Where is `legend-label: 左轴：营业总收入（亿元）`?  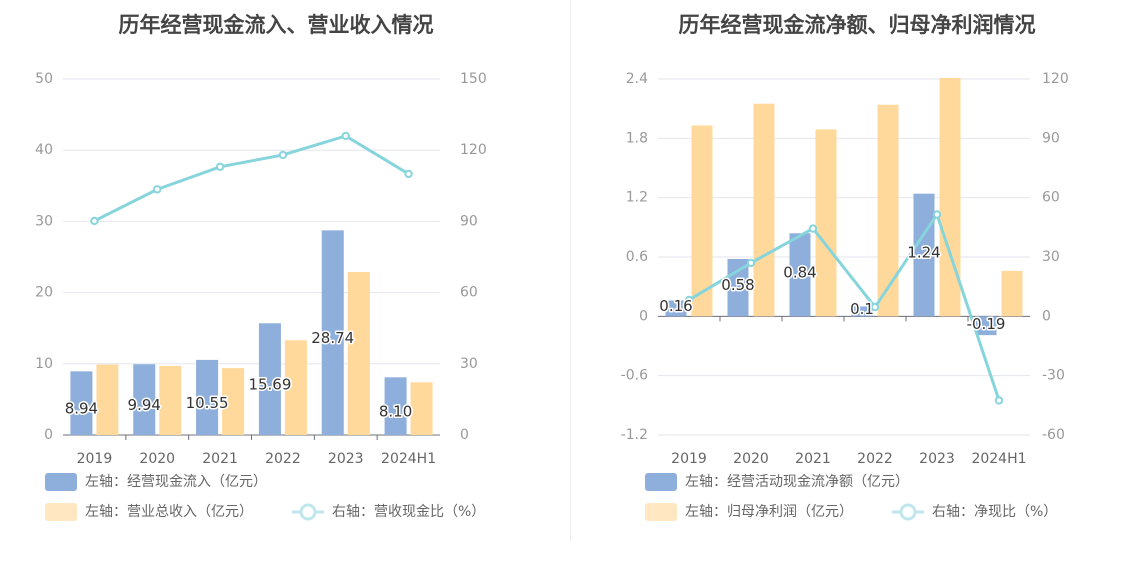 legend-label: 左轴：营业总收入（亿元） is located at coordinates (169, 512).